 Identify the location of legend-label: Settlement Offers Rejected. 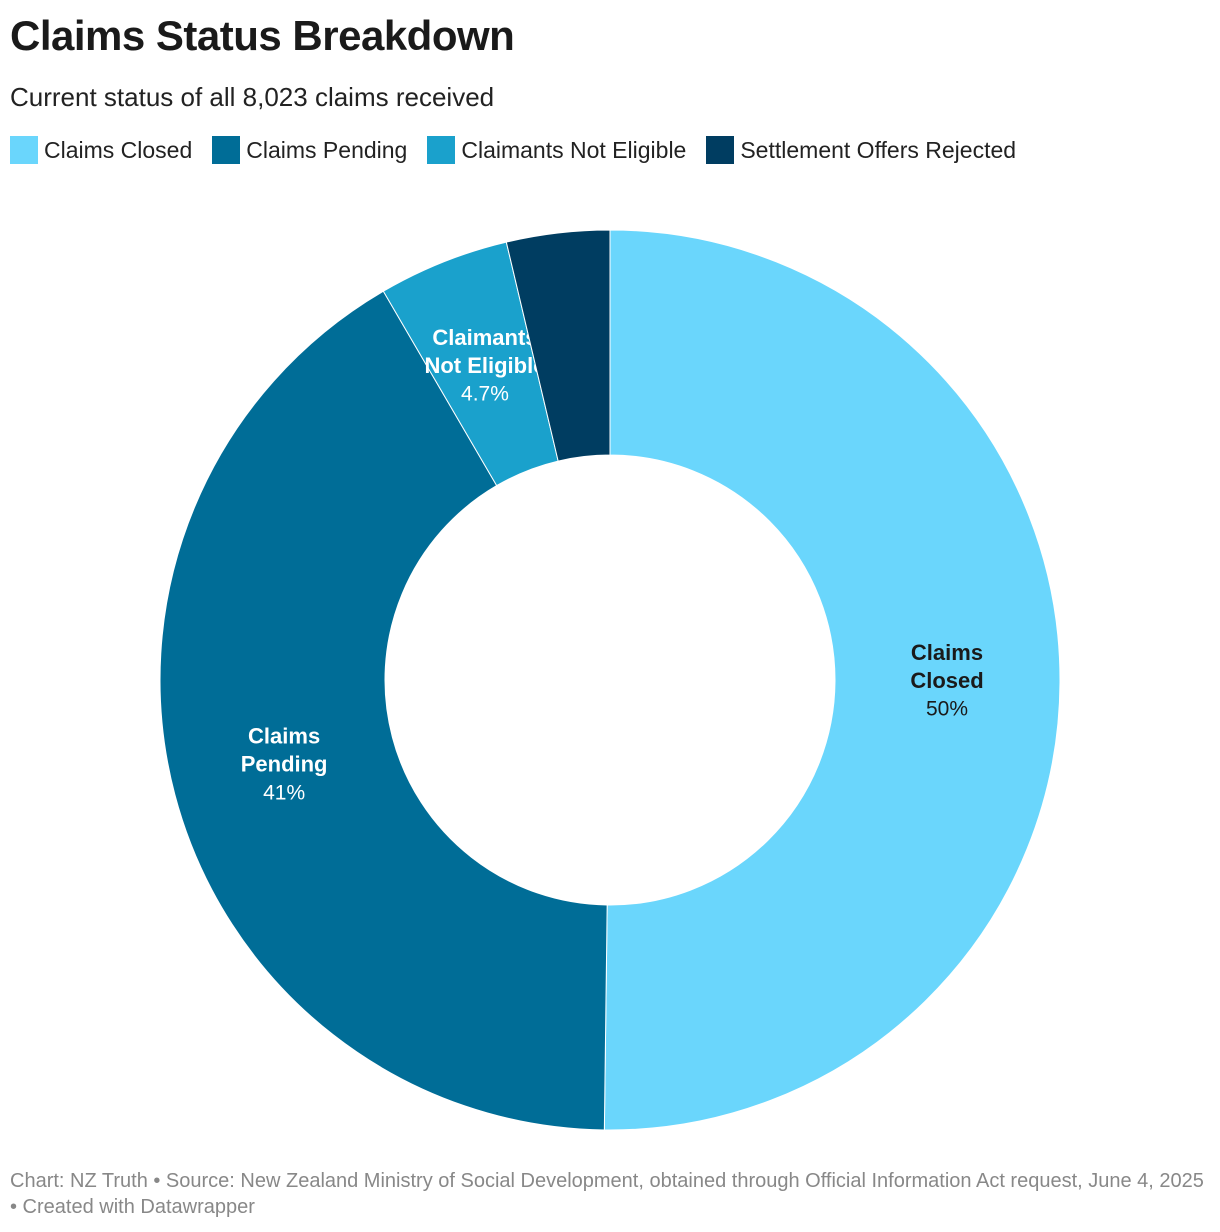
(878, 149).